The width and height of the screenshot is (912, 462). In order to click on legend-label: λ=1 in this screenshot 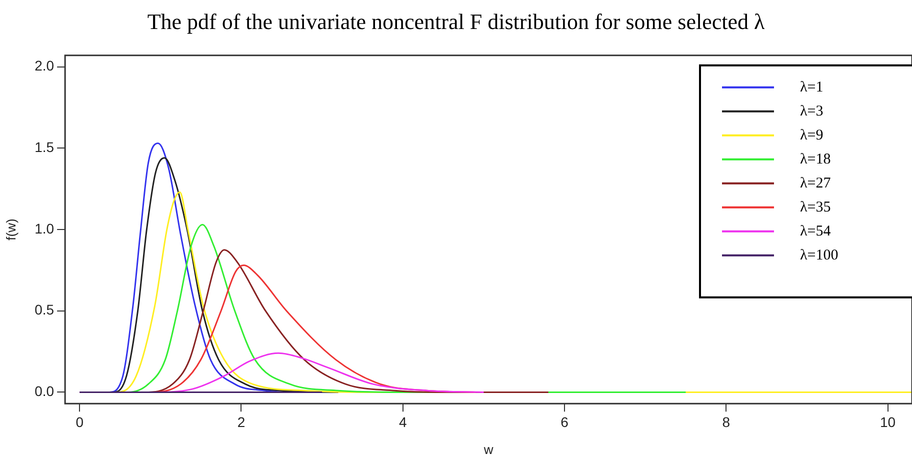, I will do `click(812, 87)`.